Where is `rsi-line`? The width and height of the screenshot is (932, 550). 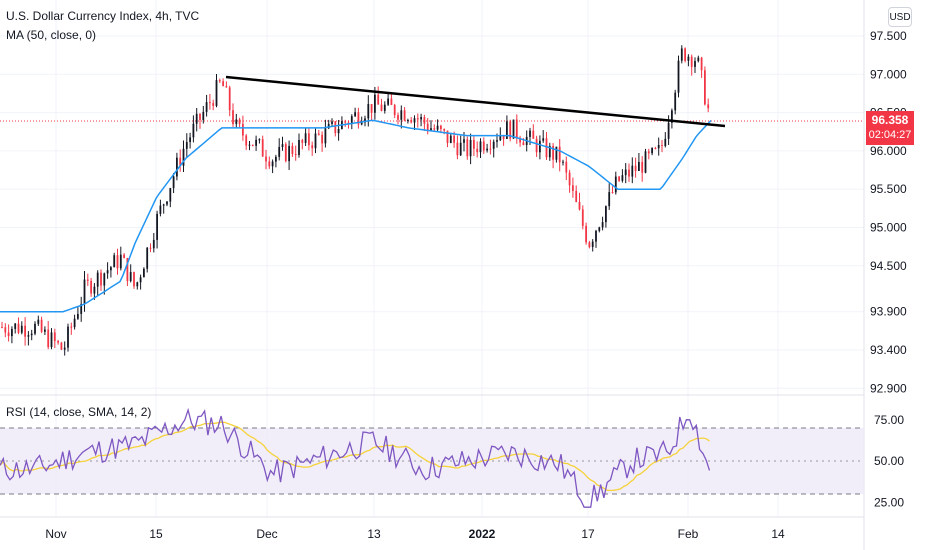 rsi-line is located at coordinates (355, 457).